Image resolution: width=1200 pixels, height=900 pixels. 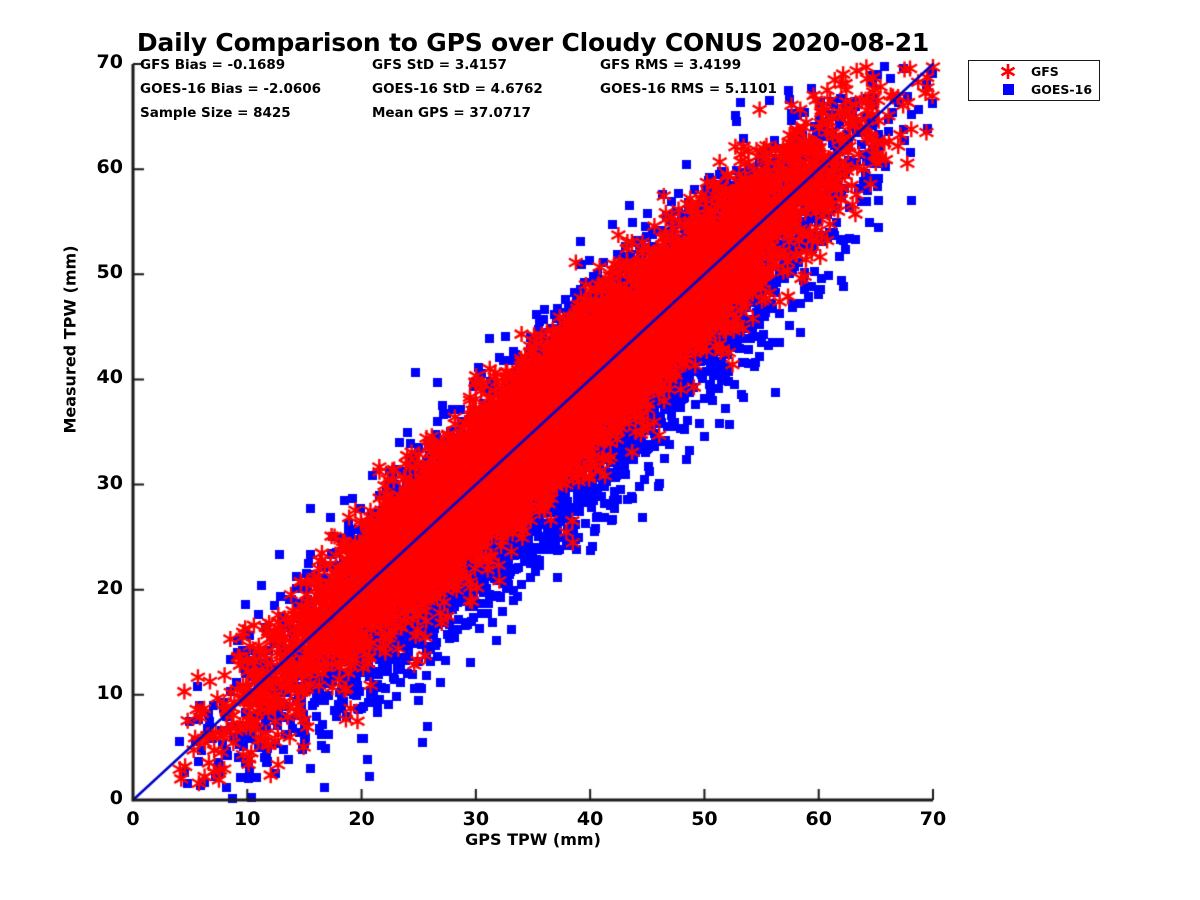 I want to click on legend-label-gfs: GFS, so click(x=1045, y=71).